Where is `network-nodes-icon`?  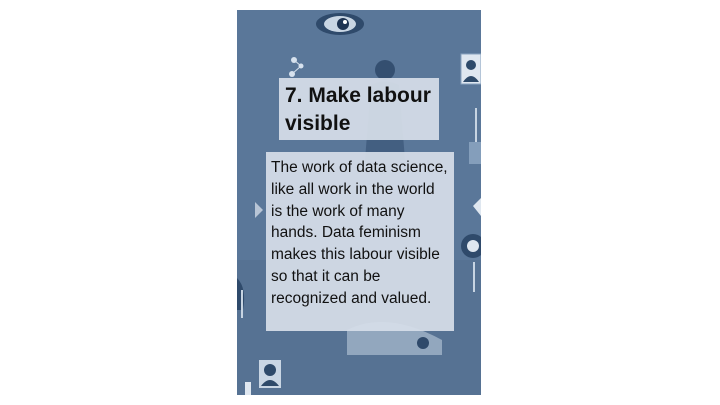
network-nodes-icon is located at coordinates (296, 67).